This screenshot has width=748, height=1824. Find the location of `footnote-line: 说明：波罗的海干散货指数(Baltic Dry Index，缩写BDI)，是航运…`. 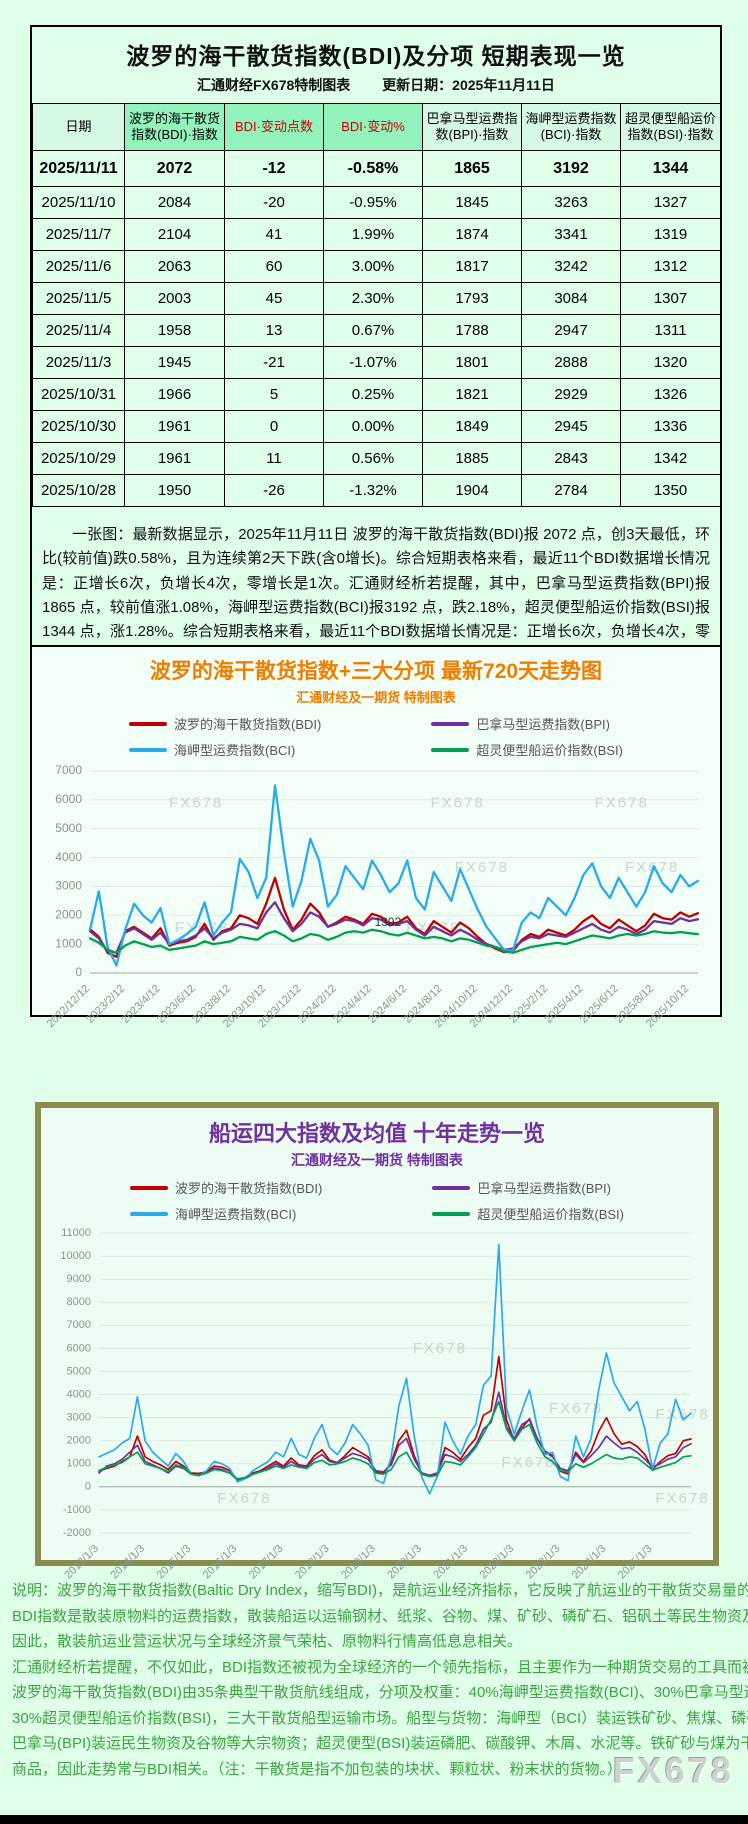

footnote-line: 说明：波罗的海干散货指数(Baltic Dry Index，缩写BDI)，是航运… is located at coordinates (380, 1590).